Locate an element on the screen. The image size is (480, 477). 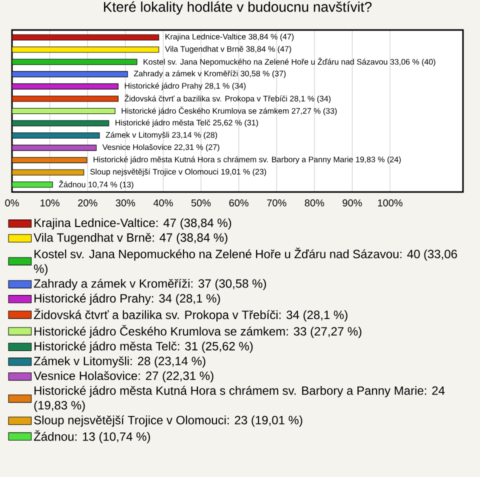
data-label: Vila Tugendhat v Brně 38,84 % (47) is located at coordinates (228, 50).